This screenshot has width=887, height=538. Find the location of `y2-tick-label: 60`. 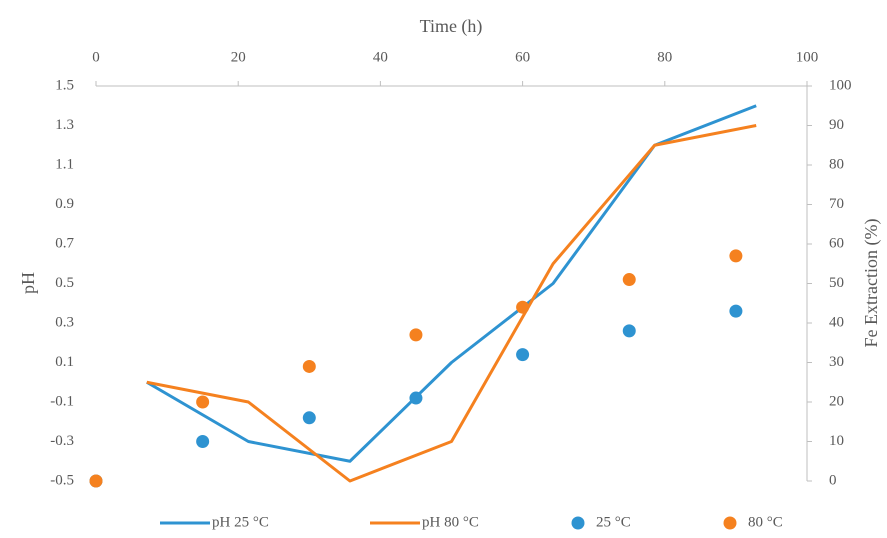

y2-tick-label: 60 is located at coordinates (836, 243).